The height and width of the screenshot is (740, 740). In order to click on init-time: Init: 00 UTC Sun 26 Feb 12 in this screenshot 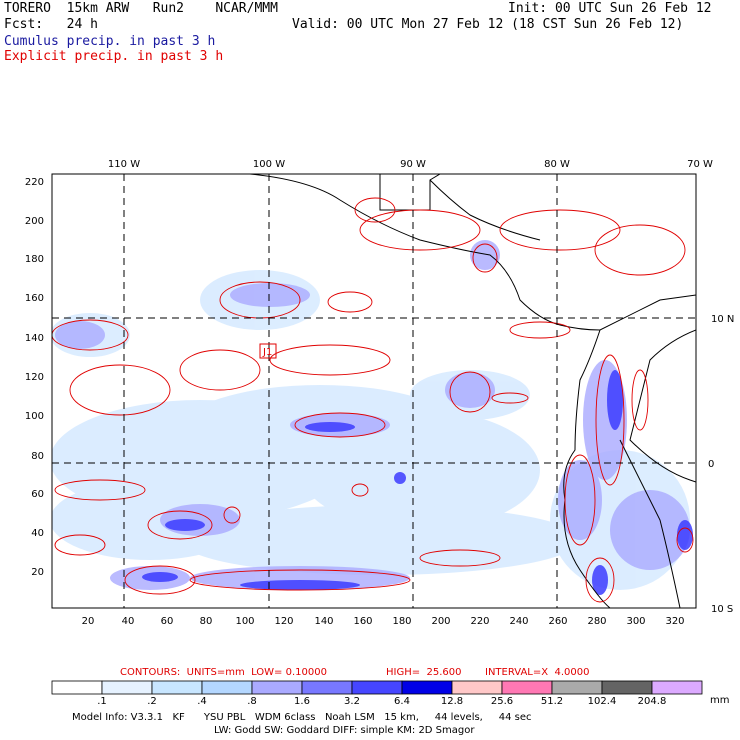, I will do `click(610, 8)`.